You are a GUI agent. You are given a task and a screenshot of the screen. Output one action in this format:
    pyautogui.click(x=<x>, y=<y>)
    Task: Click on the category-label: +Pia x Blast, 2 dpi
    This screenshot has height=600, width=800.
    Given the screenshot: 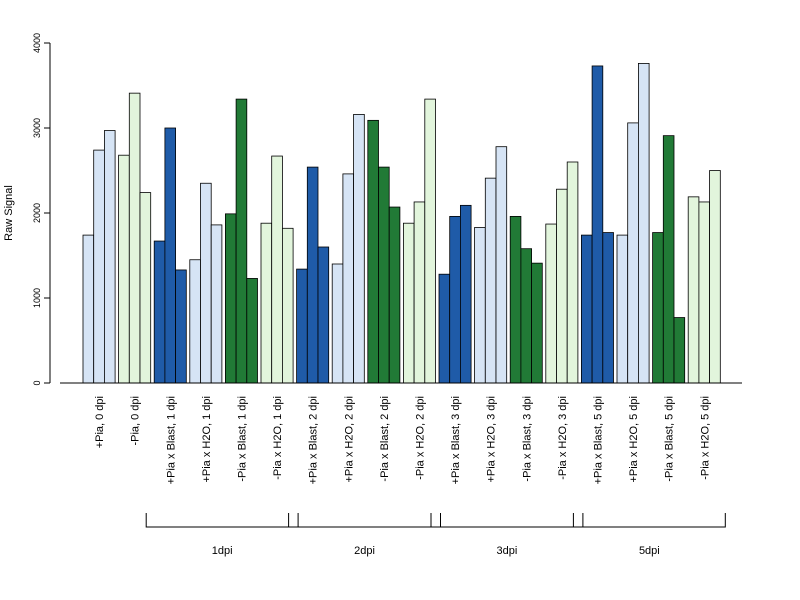 What is the action you would take?
    pyautogui.click(x=314, y=440)
    